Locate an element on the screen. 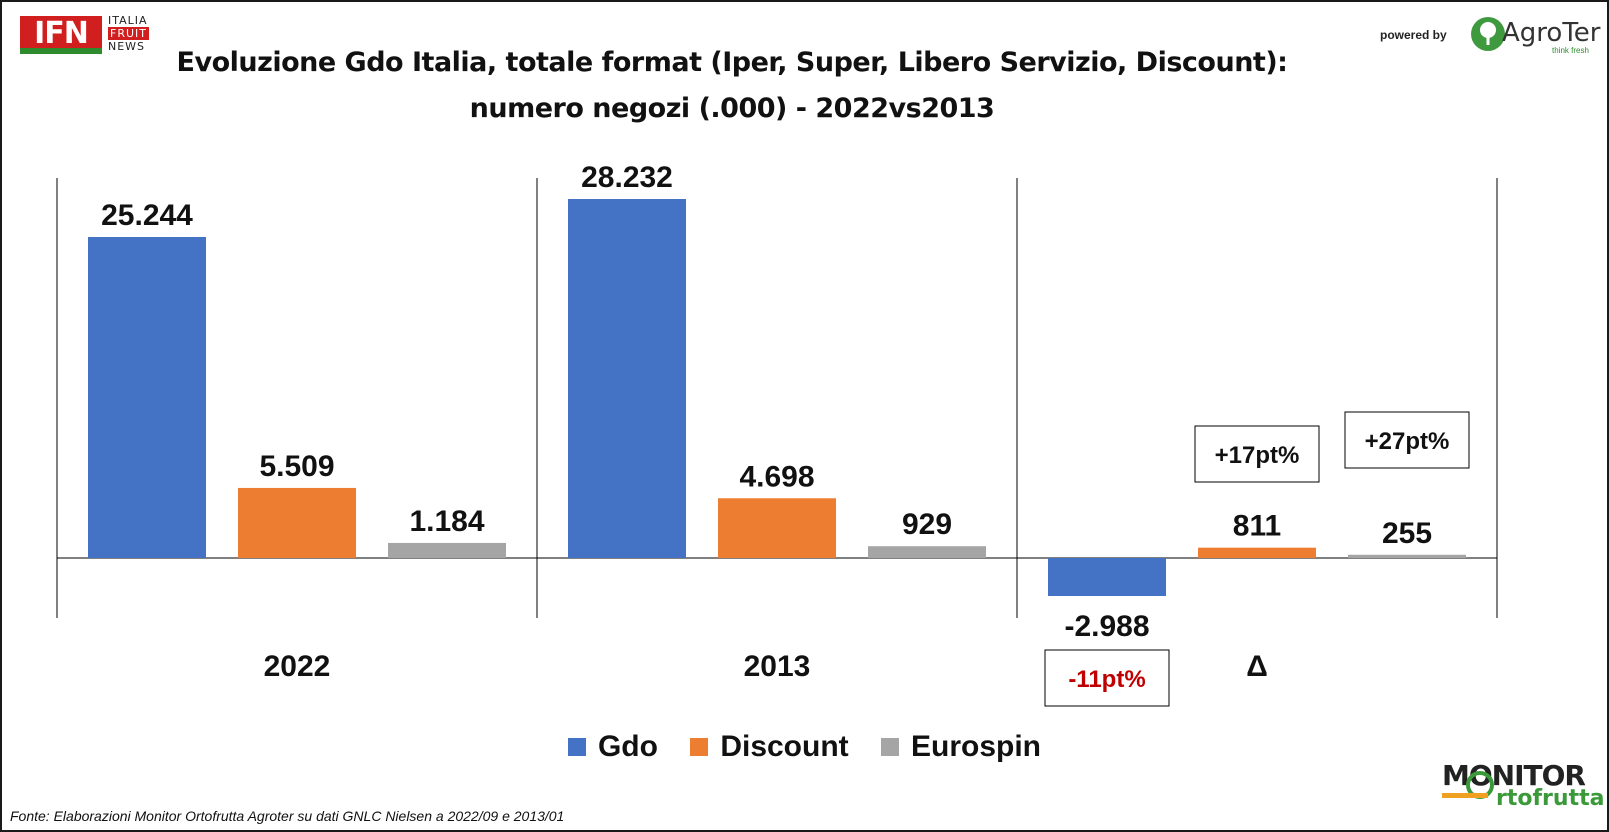 The image size is (1609, 832). legend-item-discount: Discount is located at coordinates (769, 747).